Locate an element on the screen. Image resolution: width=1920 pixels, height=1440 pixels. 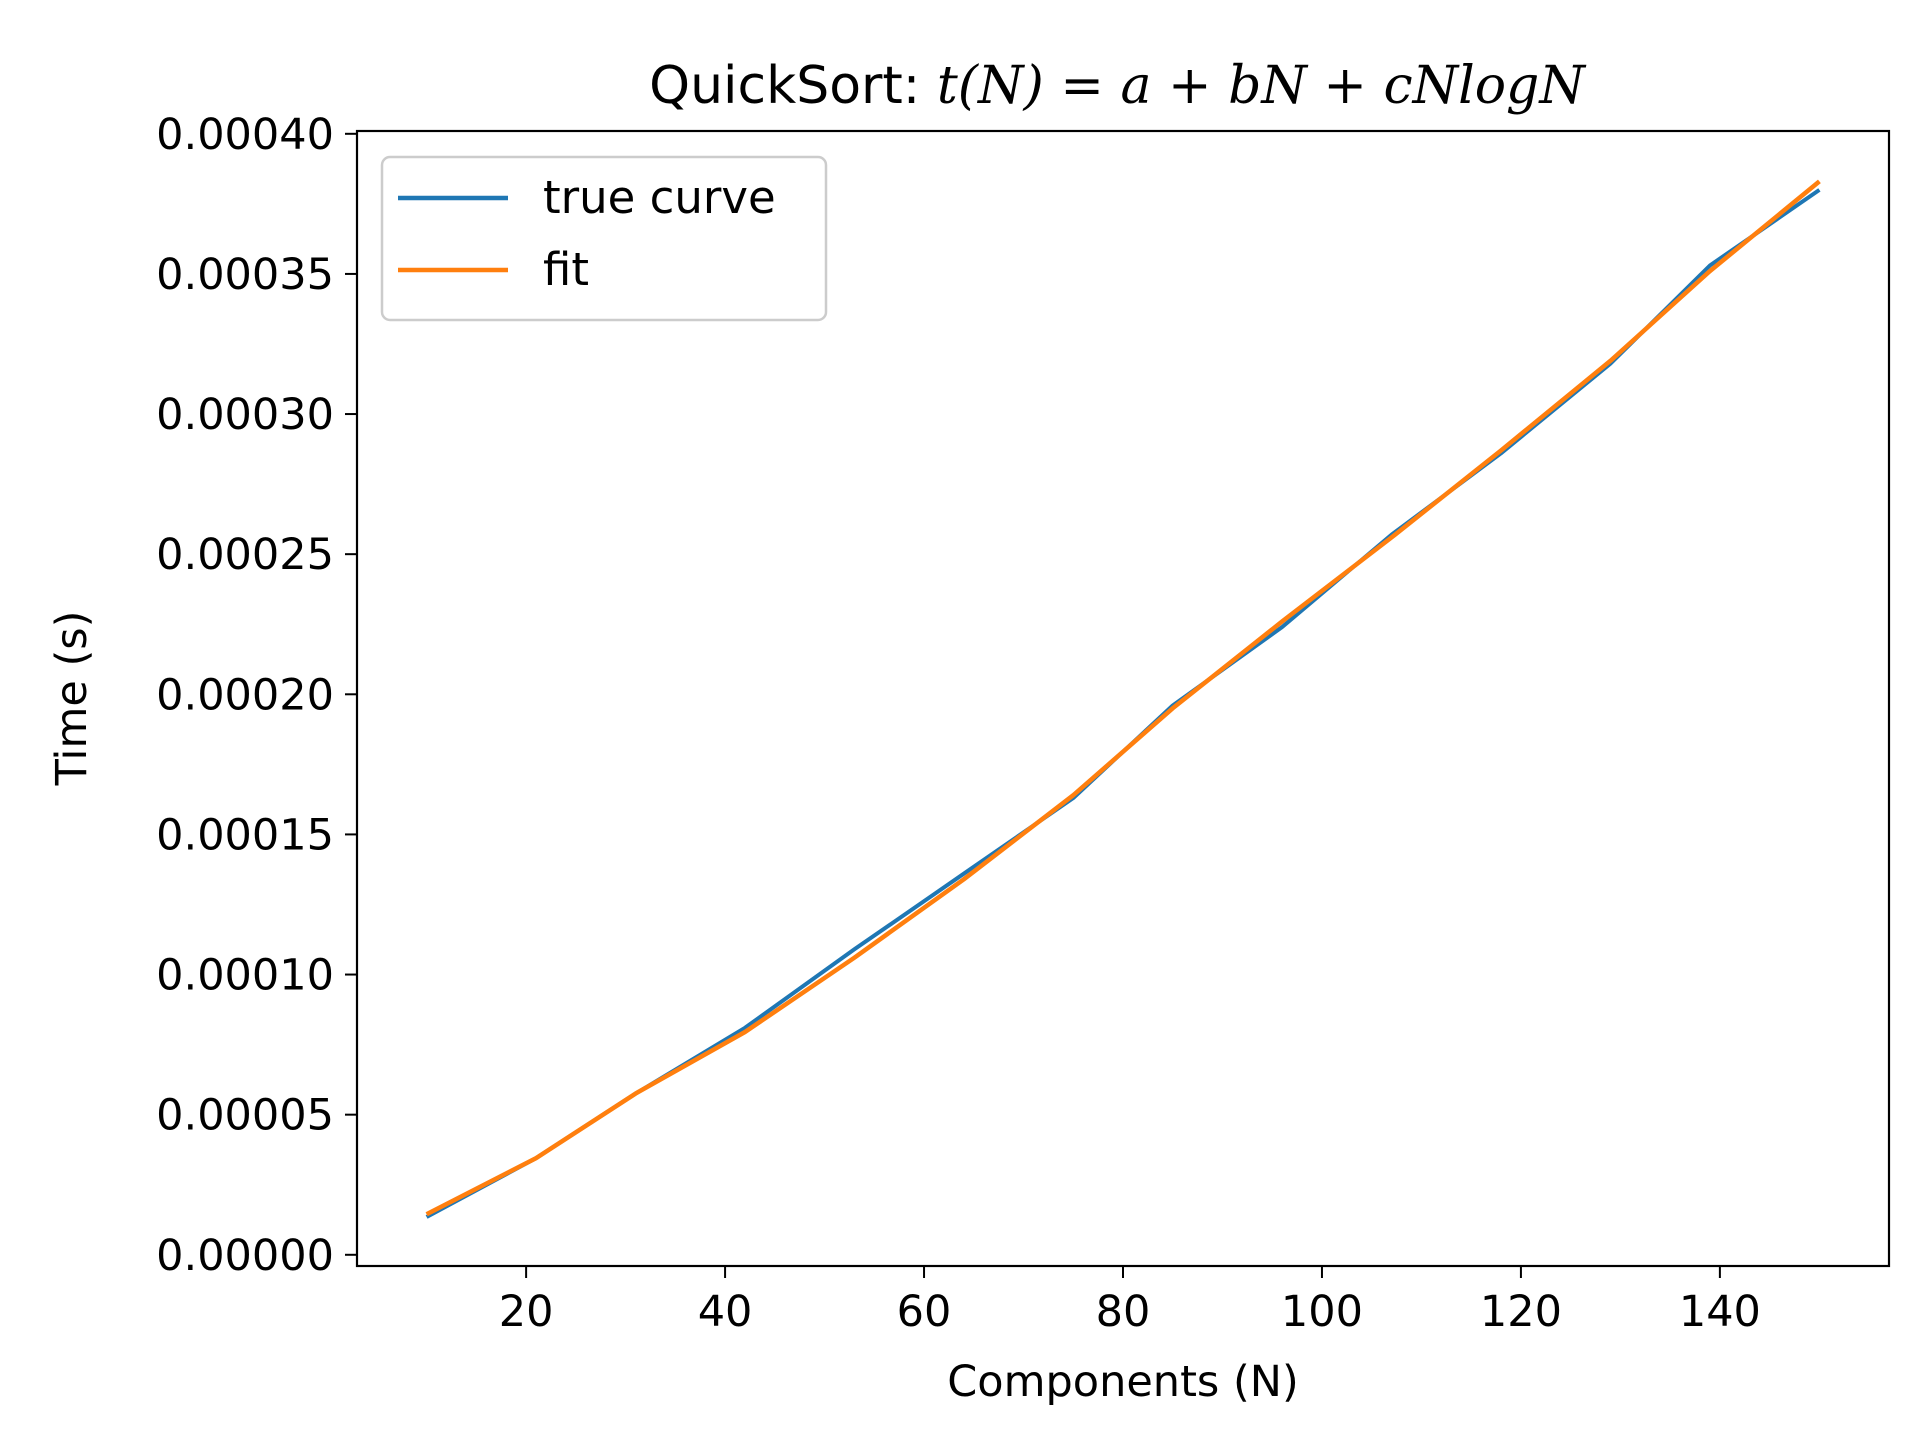
x-tick-label: 80 is located at coordinates (1123, 1312).